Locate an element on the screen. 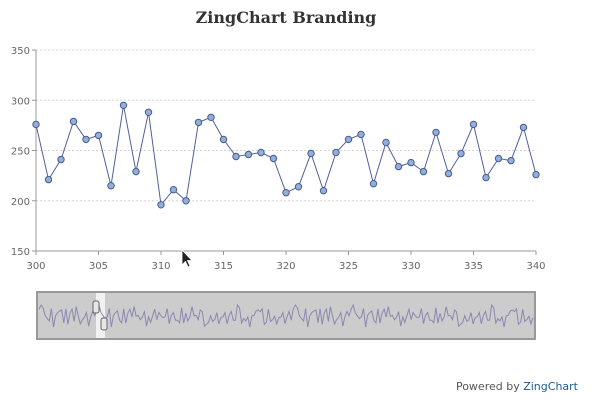 The width and height of the screenshot is (600, 400). credit-prefix: Powered by is located at coordinates (489, 386).